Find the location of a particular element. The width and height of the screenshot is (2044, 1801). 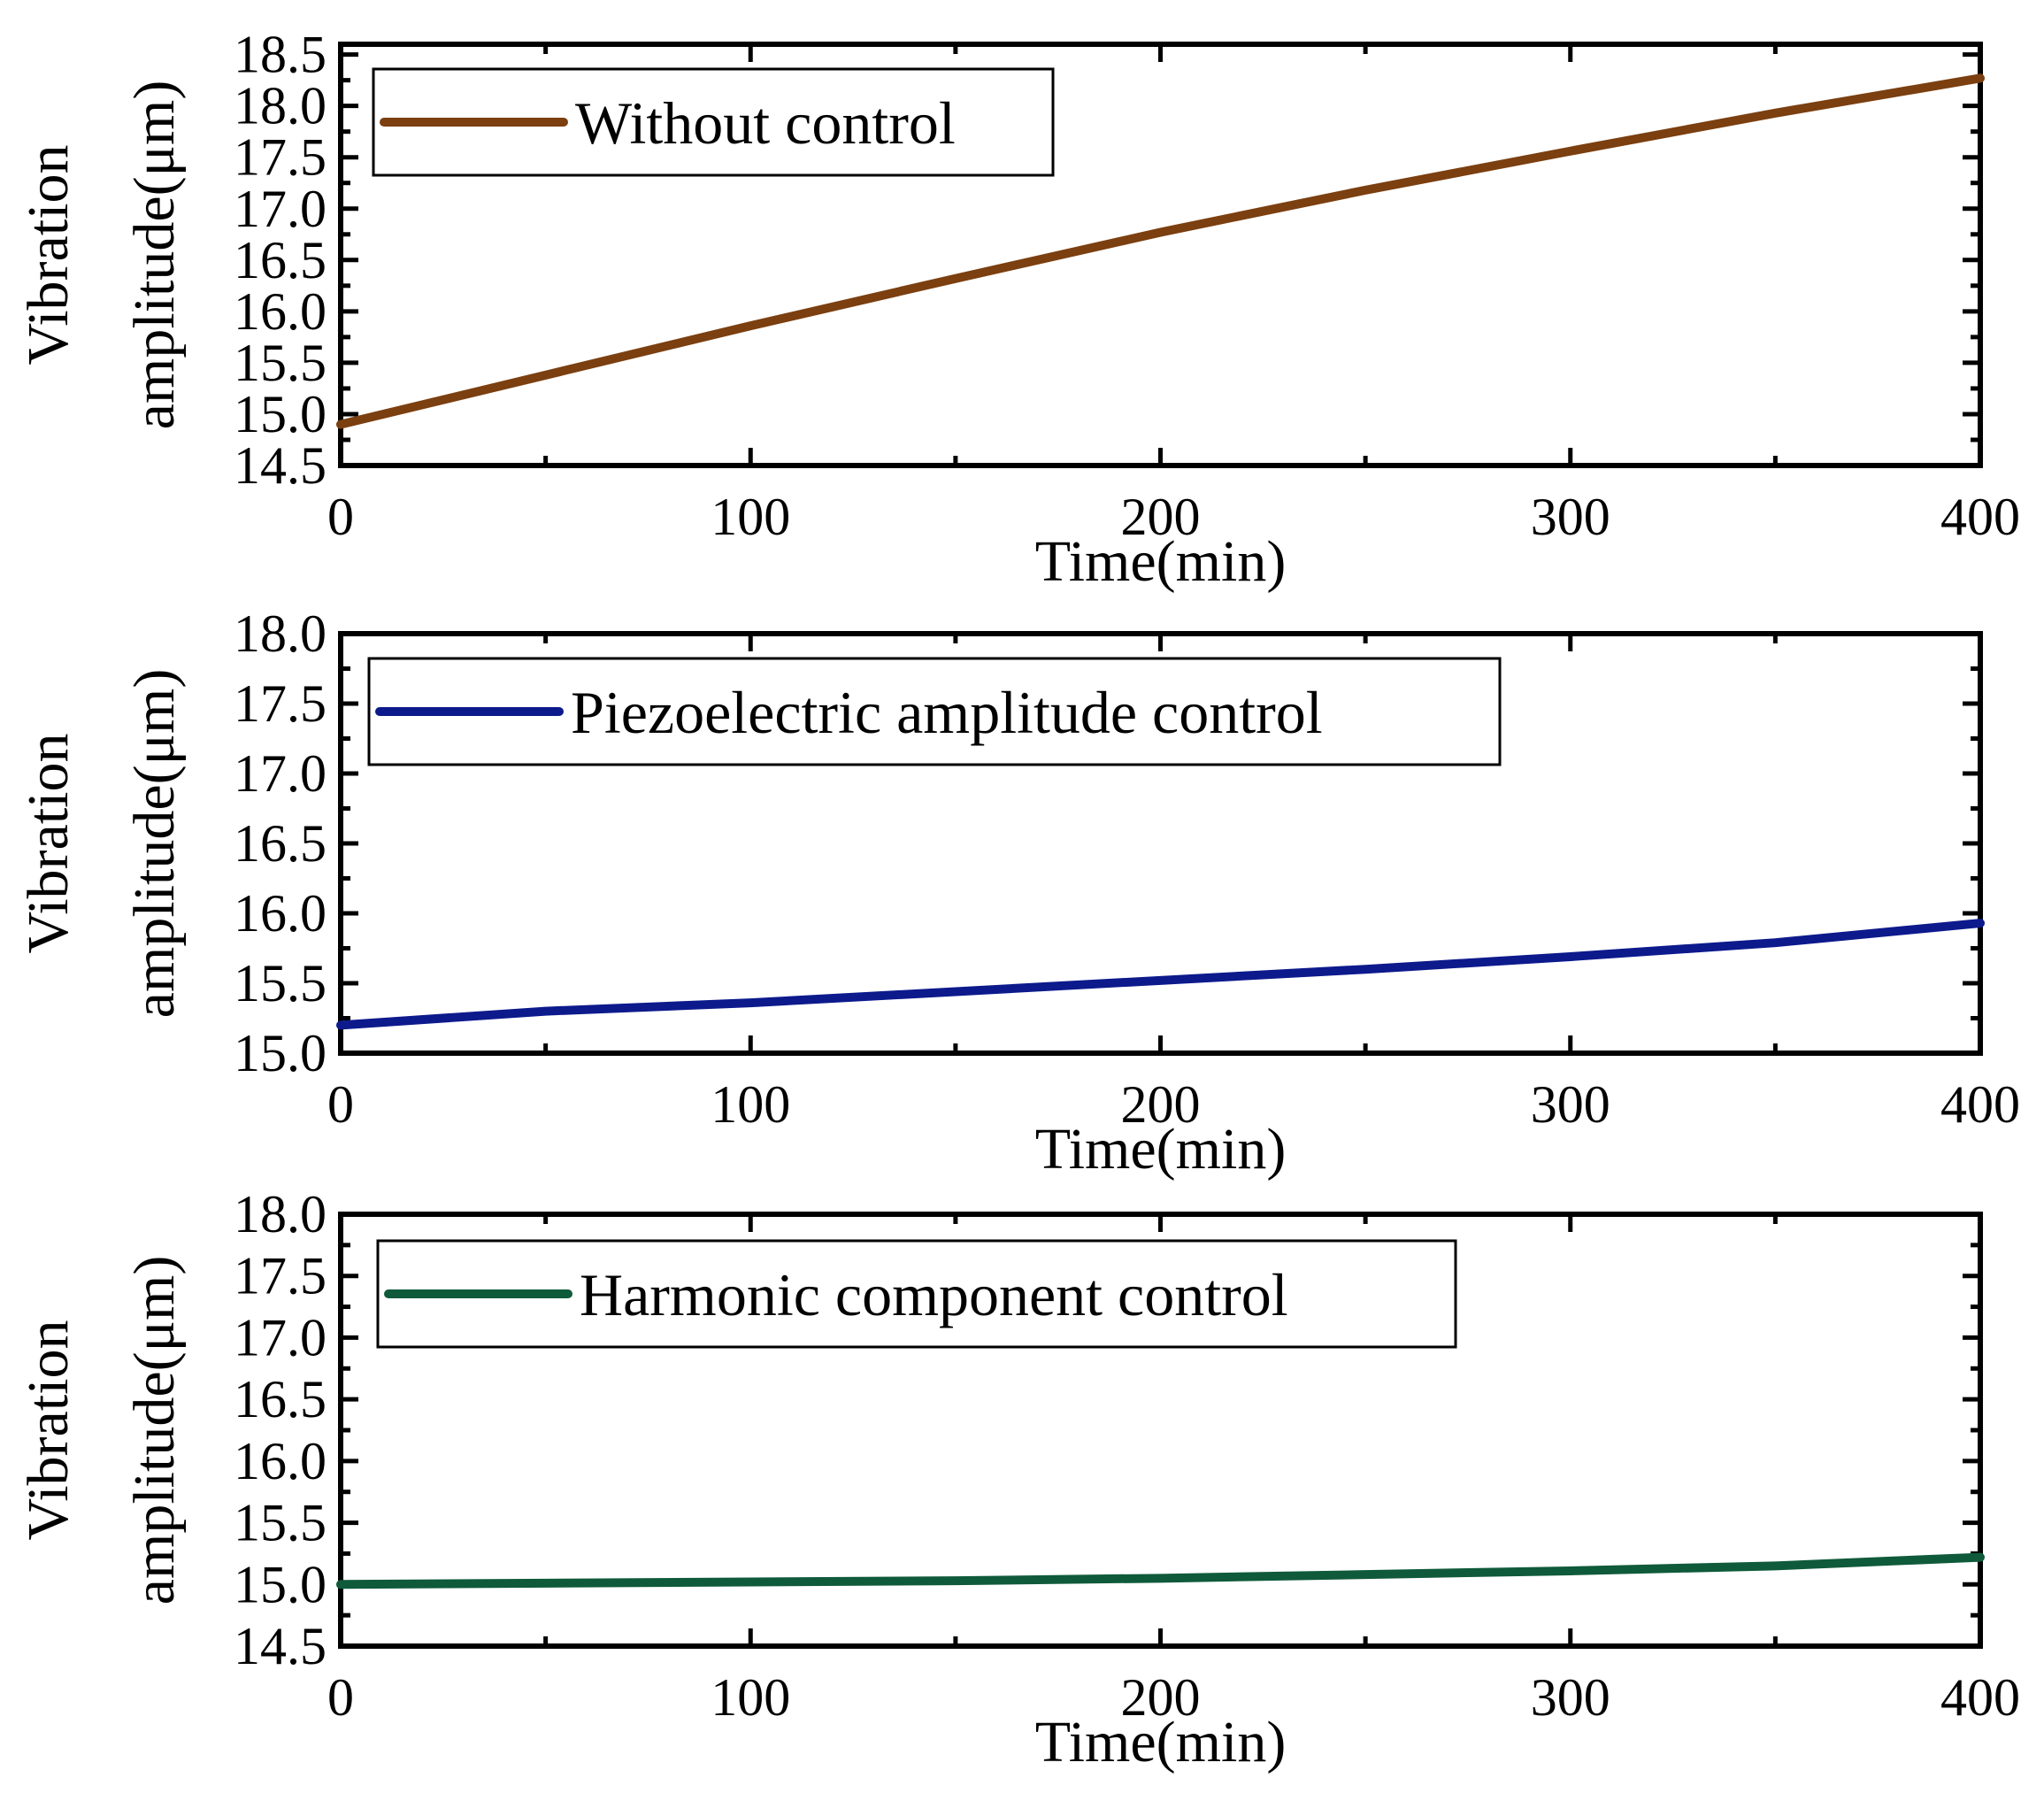

legend: Without control is located at coordinates (714, 122).